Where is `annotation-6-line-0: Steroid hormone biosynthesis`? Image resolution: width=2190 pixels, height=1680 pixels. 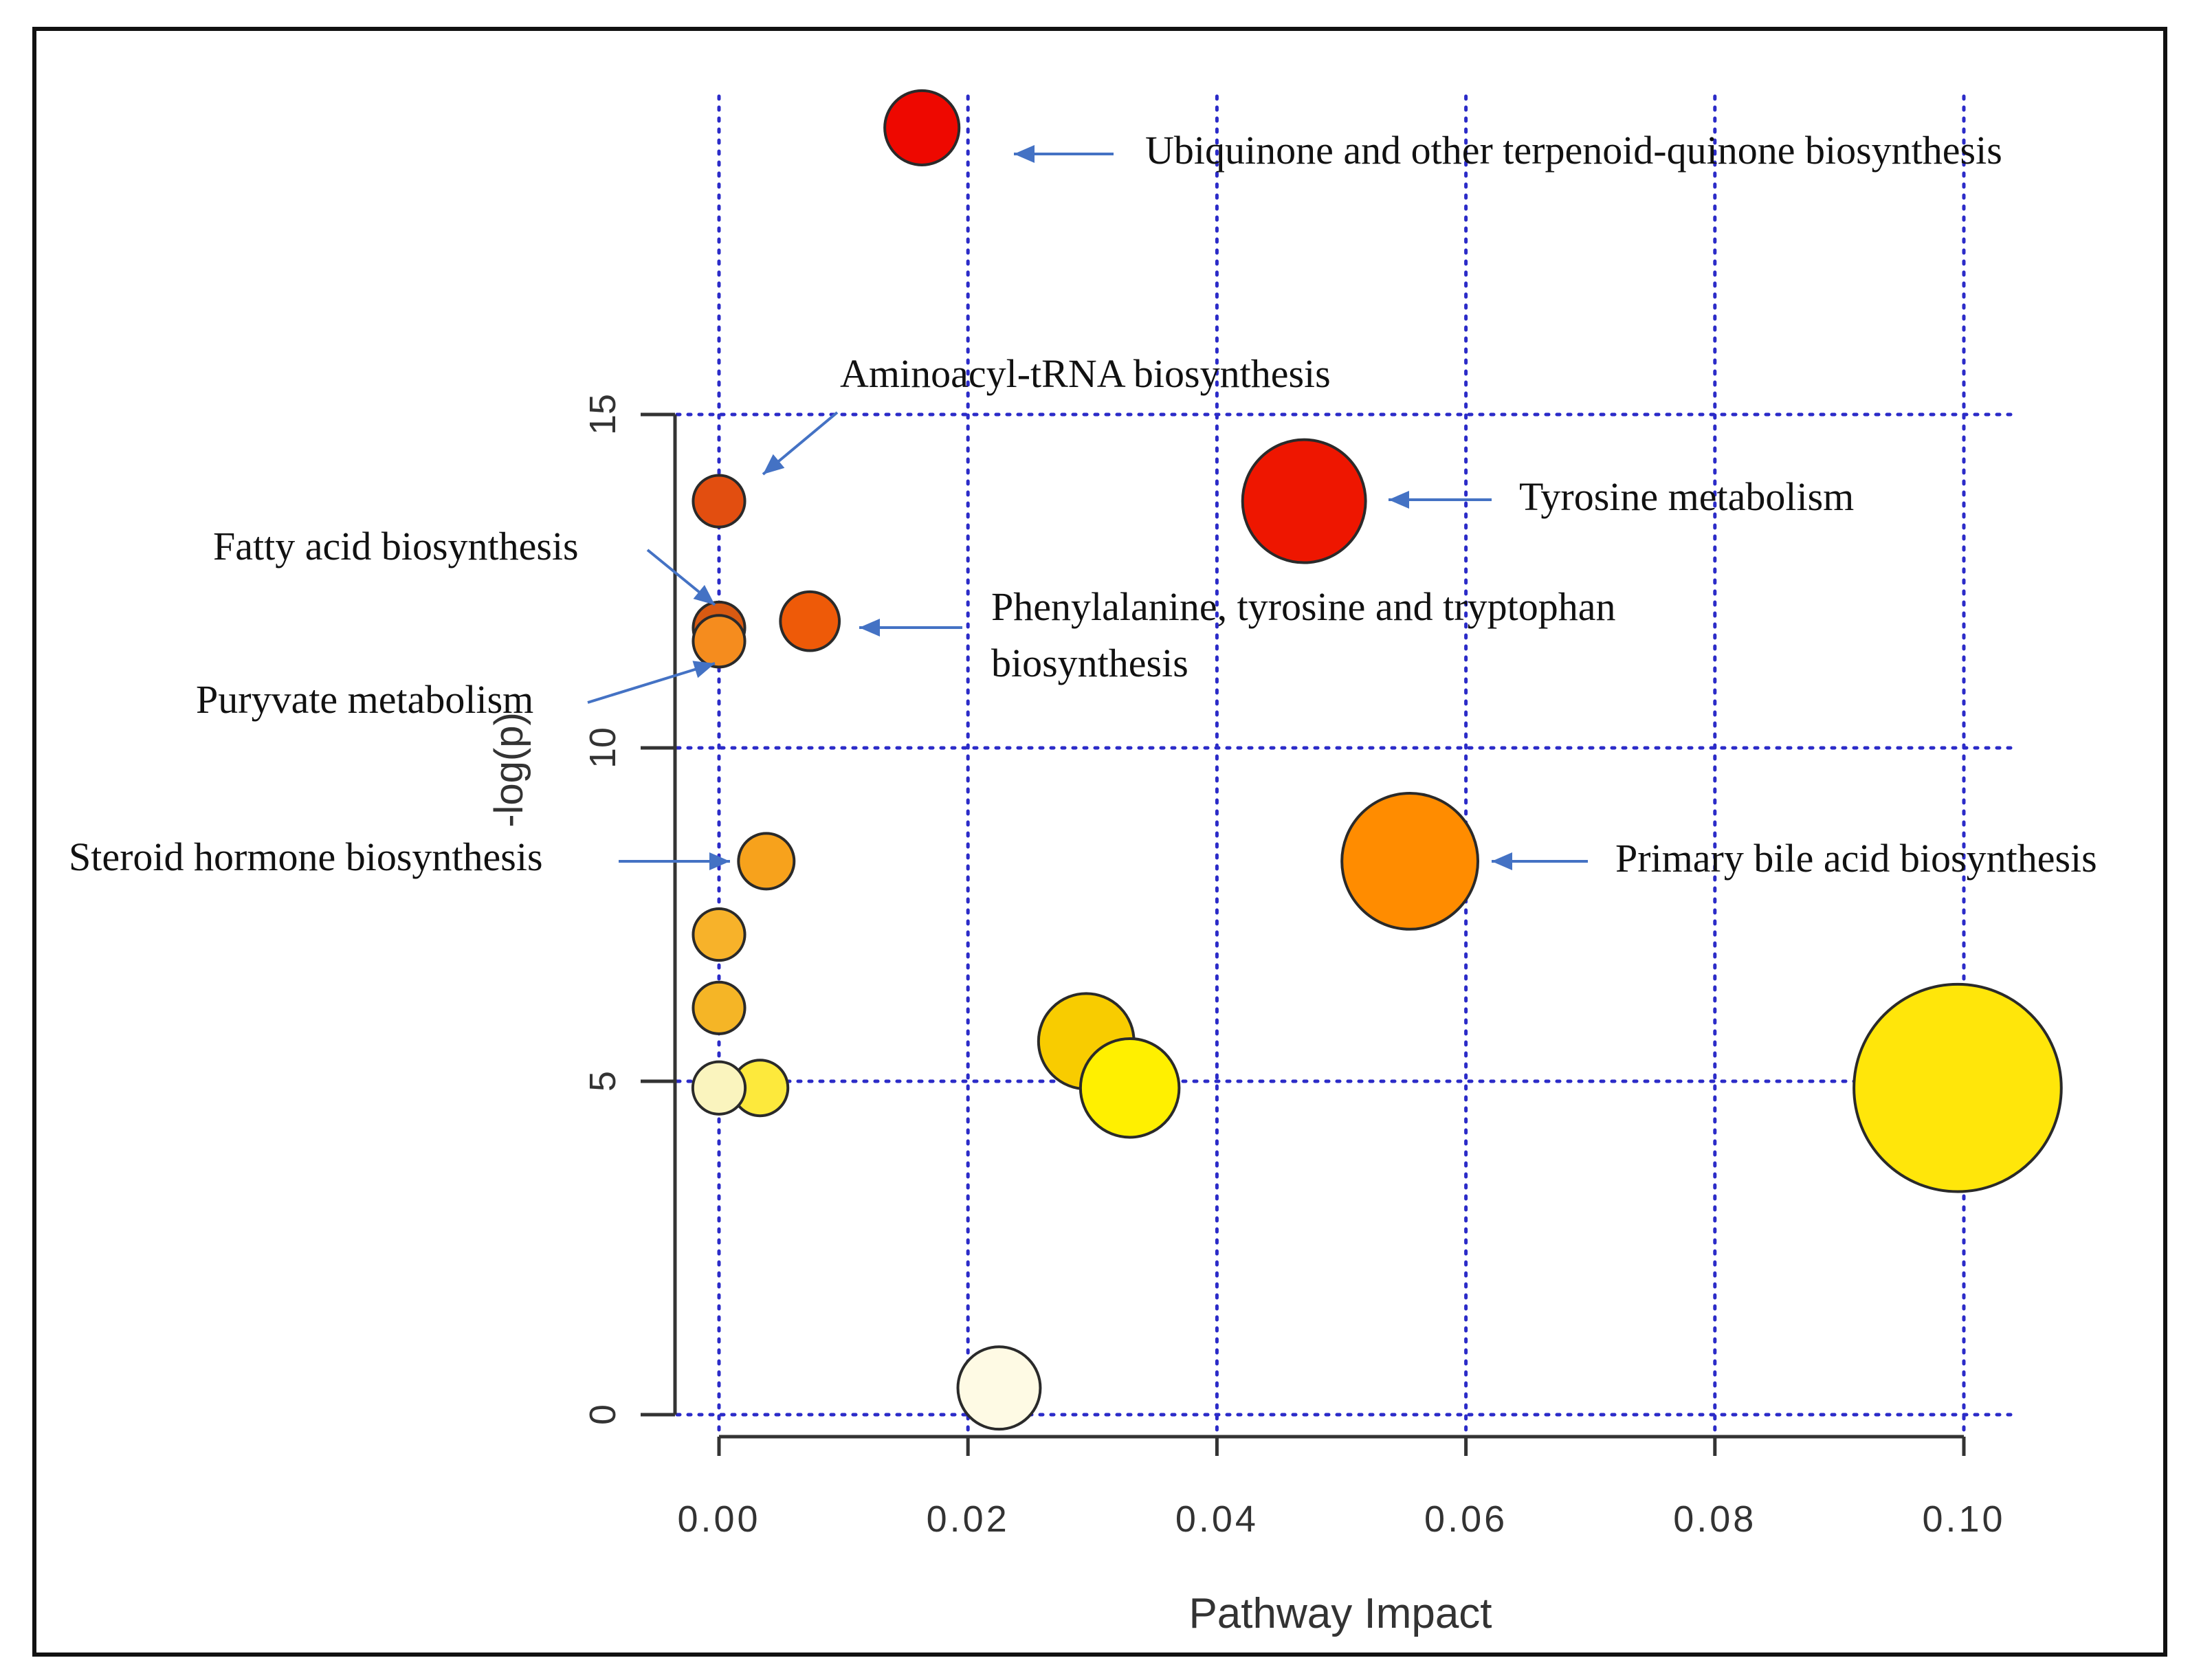 annotation-6-line-0: Steroid hormone biosynthesis is located at coordinates (306, 857).